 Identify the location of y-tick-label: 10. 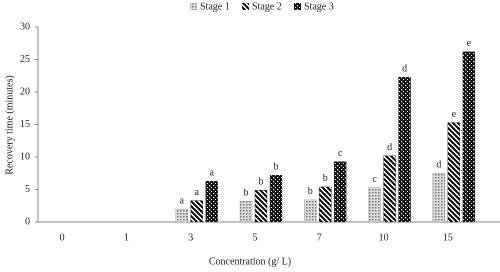
(25, 156).